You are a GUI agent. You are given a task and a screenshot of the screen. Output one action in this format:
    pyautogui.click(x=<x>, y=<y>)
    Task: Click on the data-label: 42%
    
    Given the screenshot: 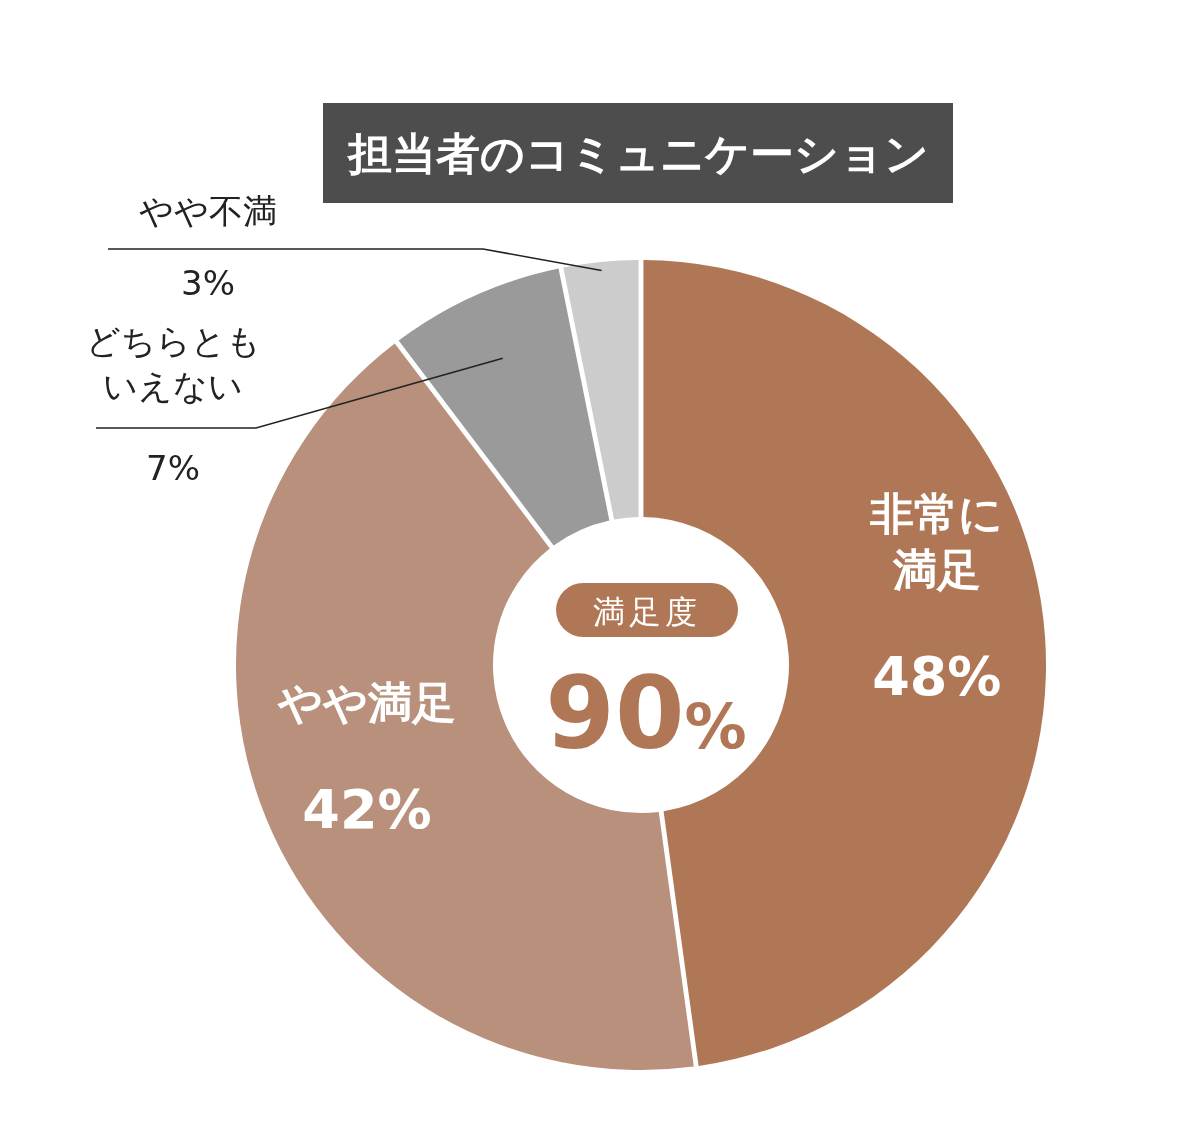 What is the action you would take?
    pyautogui.click(x=367, y=810)
    